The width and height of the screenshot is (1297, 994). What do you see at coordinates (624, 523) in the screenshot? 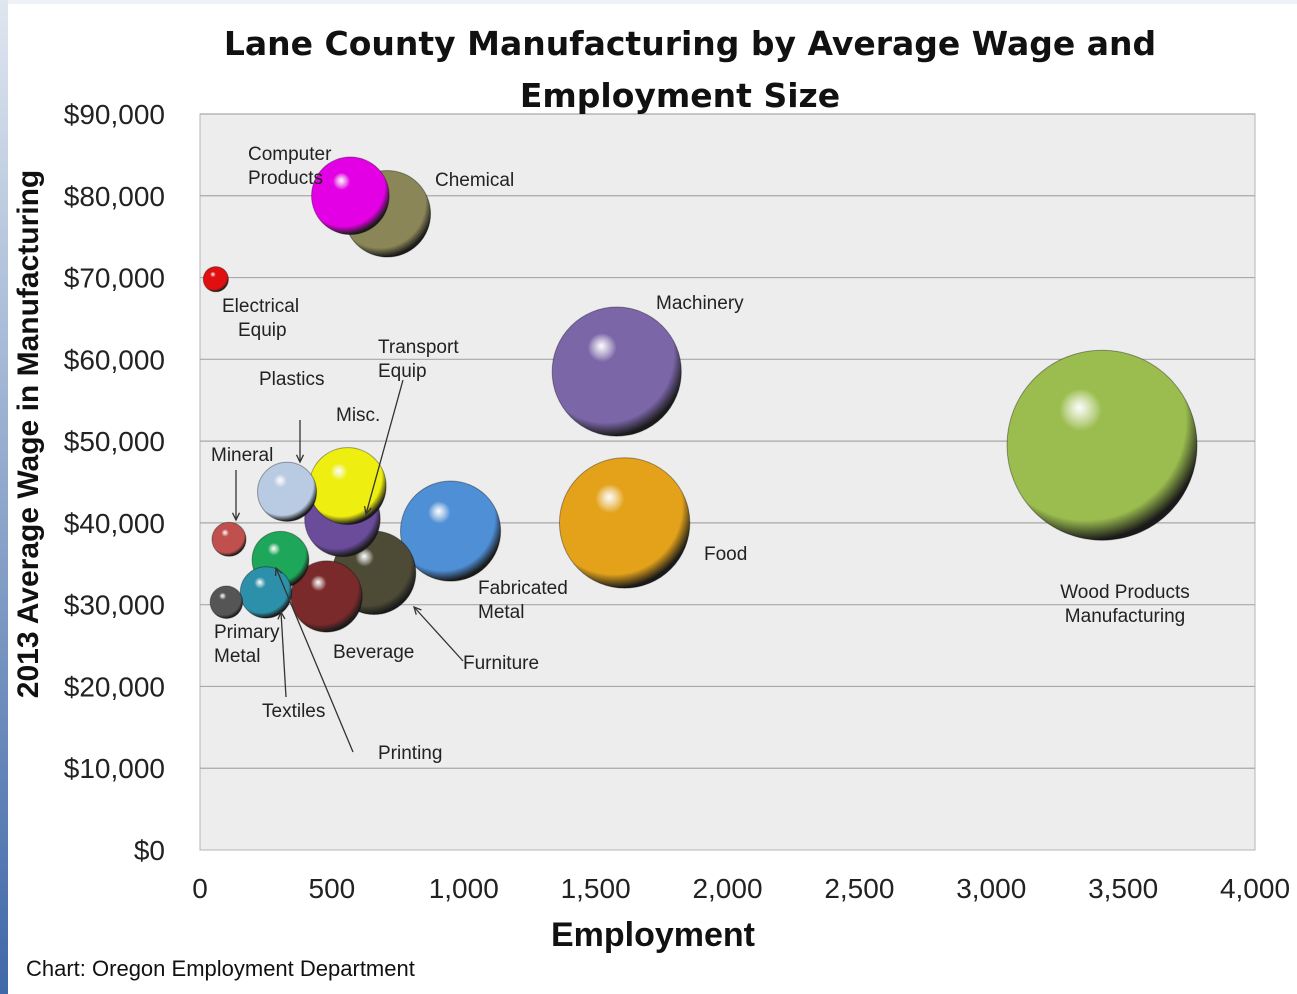
I see `bubble-food` at bounding box center [624, 523].